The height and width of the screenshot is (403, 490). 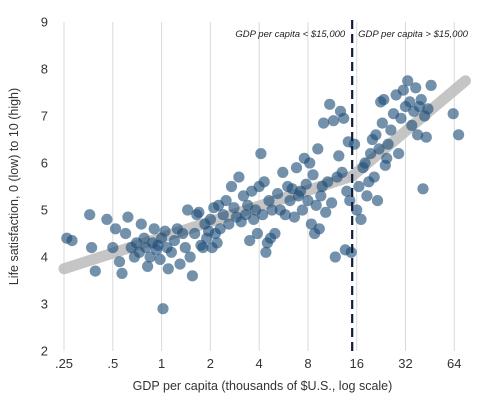 I want to click on y-tick-label: 8, so click(x=44, y=69).